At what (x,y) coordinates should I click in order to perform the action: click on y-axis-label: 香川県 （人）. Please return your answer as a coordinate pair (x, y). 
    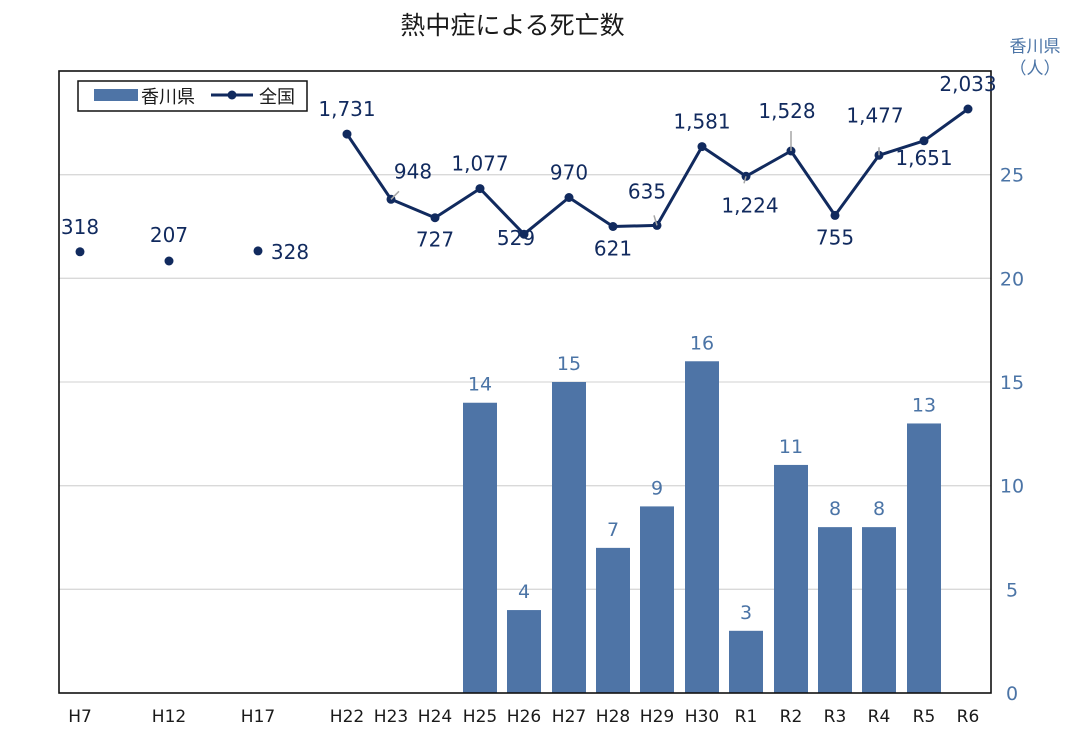
    Looking at the image, I should click on (1035, 58).